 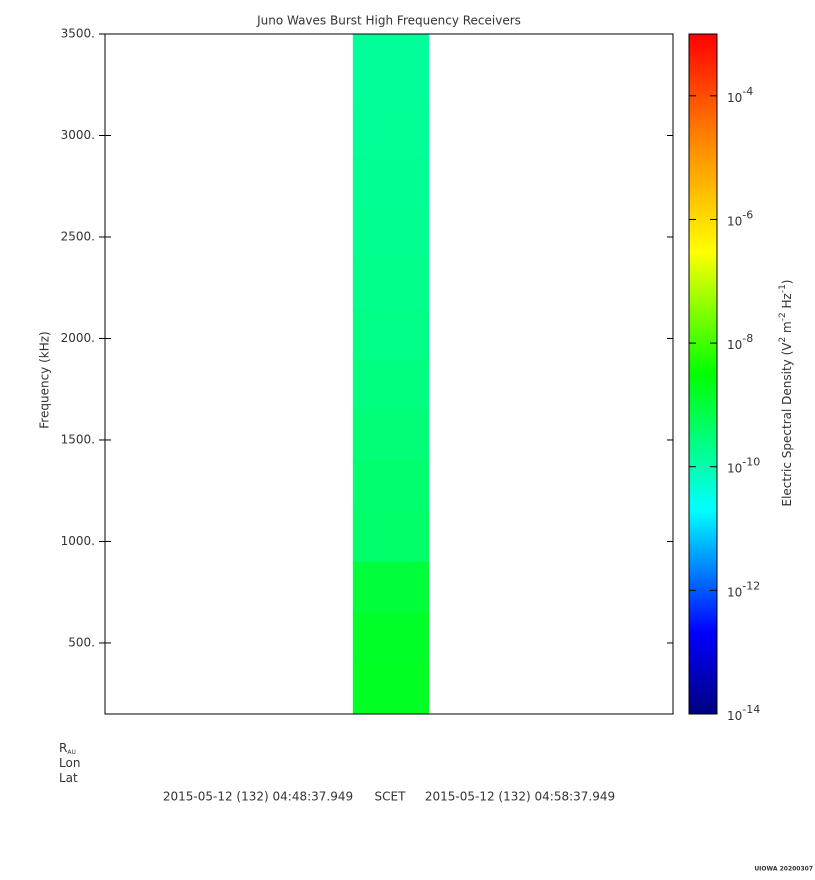 What do you see at coordinates (520, 797) in the screenshot?
I see `footer-end: 2015-05-12 (132) 04:58:37.949` at bounding box center [520, 797].